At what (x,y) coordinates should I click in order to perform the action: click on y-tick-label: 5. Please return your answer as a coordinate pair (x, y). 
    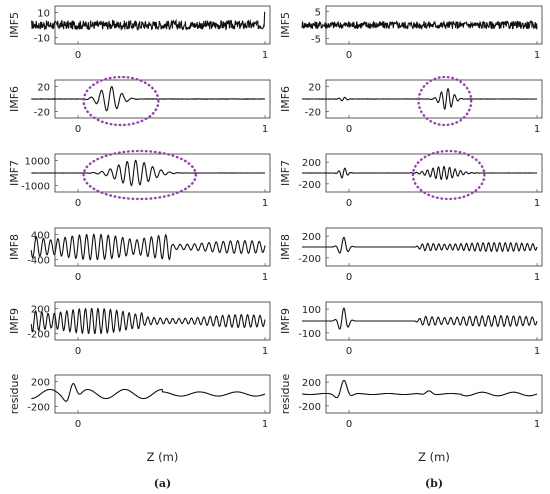
    Looking at the image, I should click on (318, 12).